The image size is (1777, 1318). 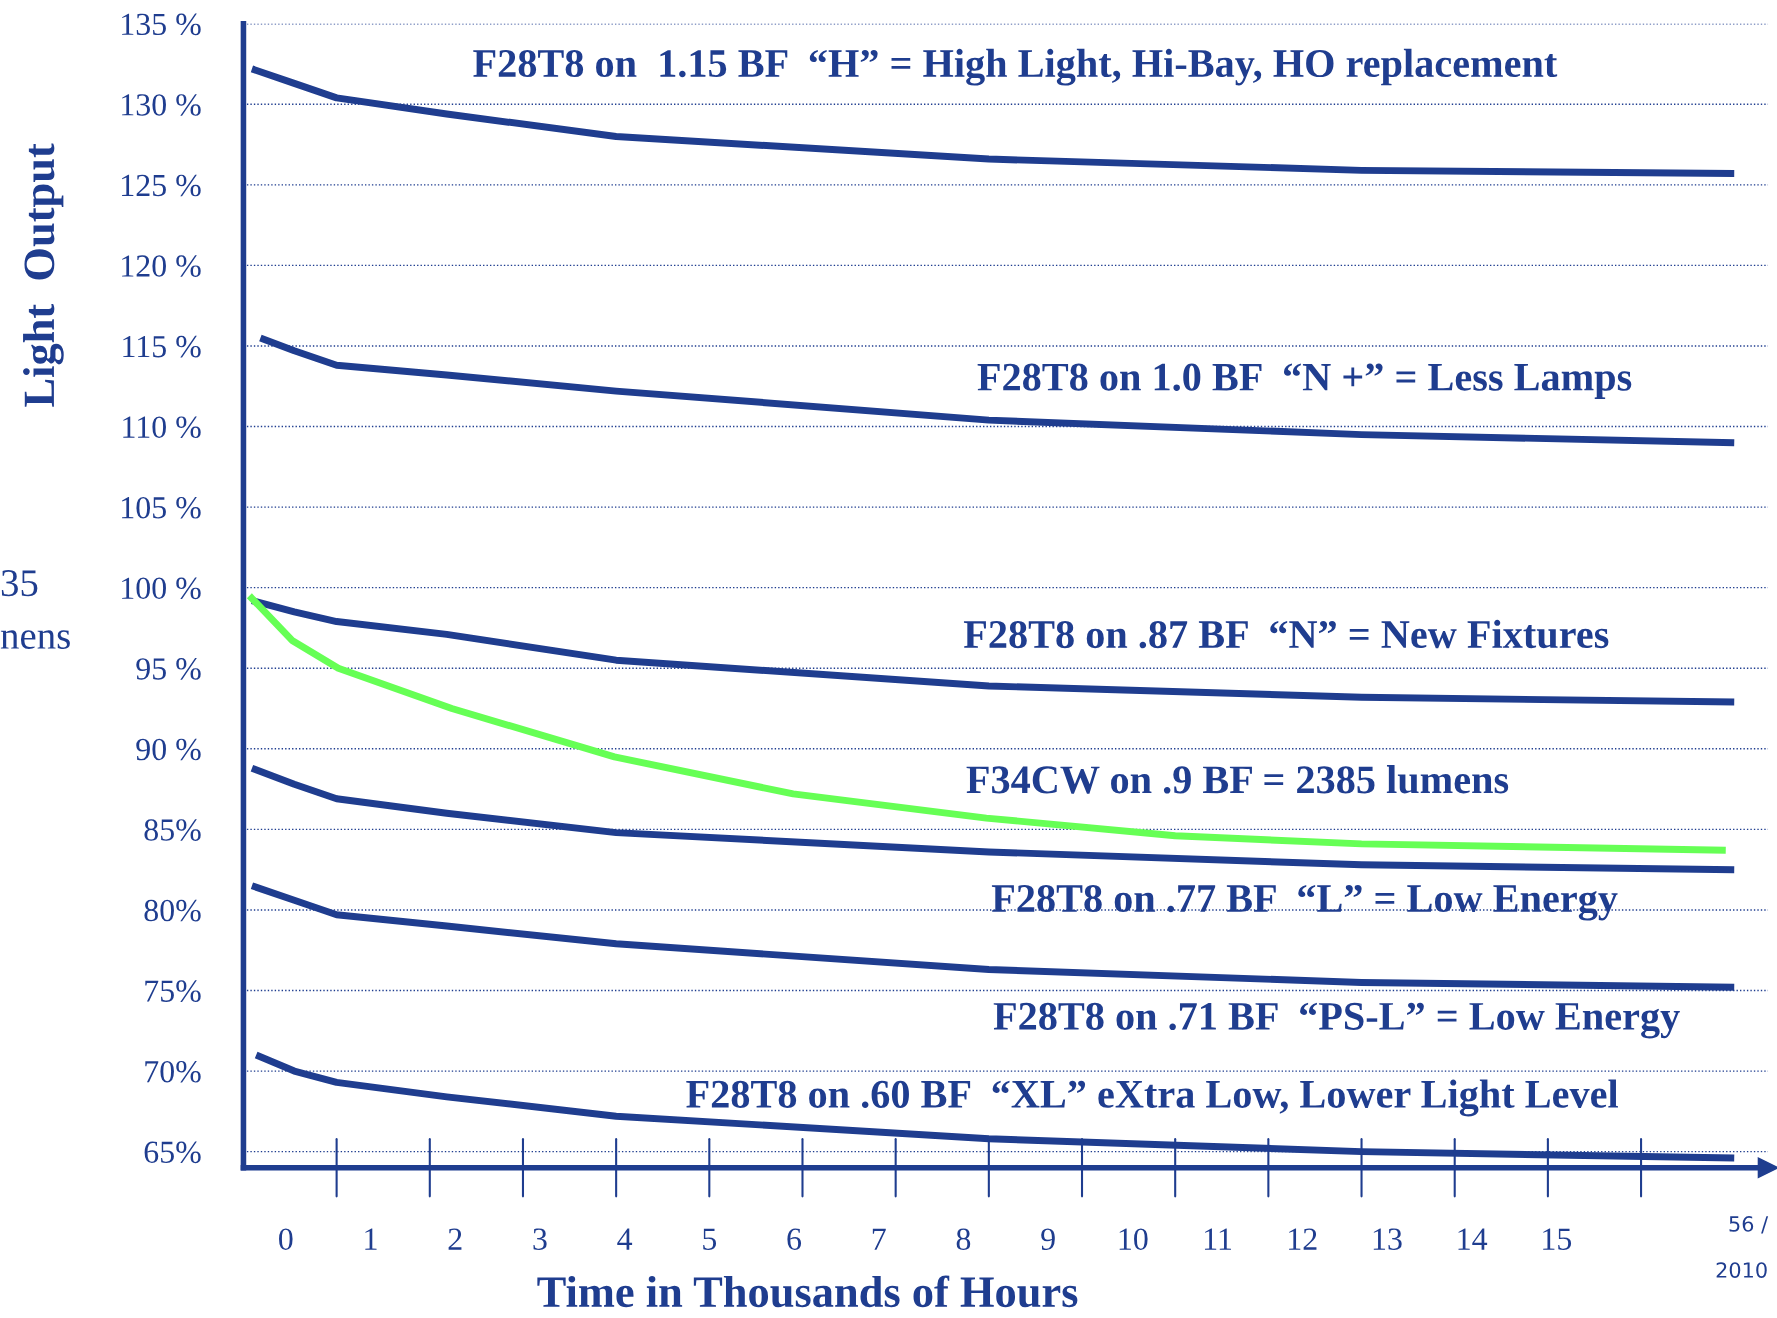 What do you see at coordinates (43, 275) in the screenshot?
I see `y-axis-title: Light Output` at bounding box center [43, 275].